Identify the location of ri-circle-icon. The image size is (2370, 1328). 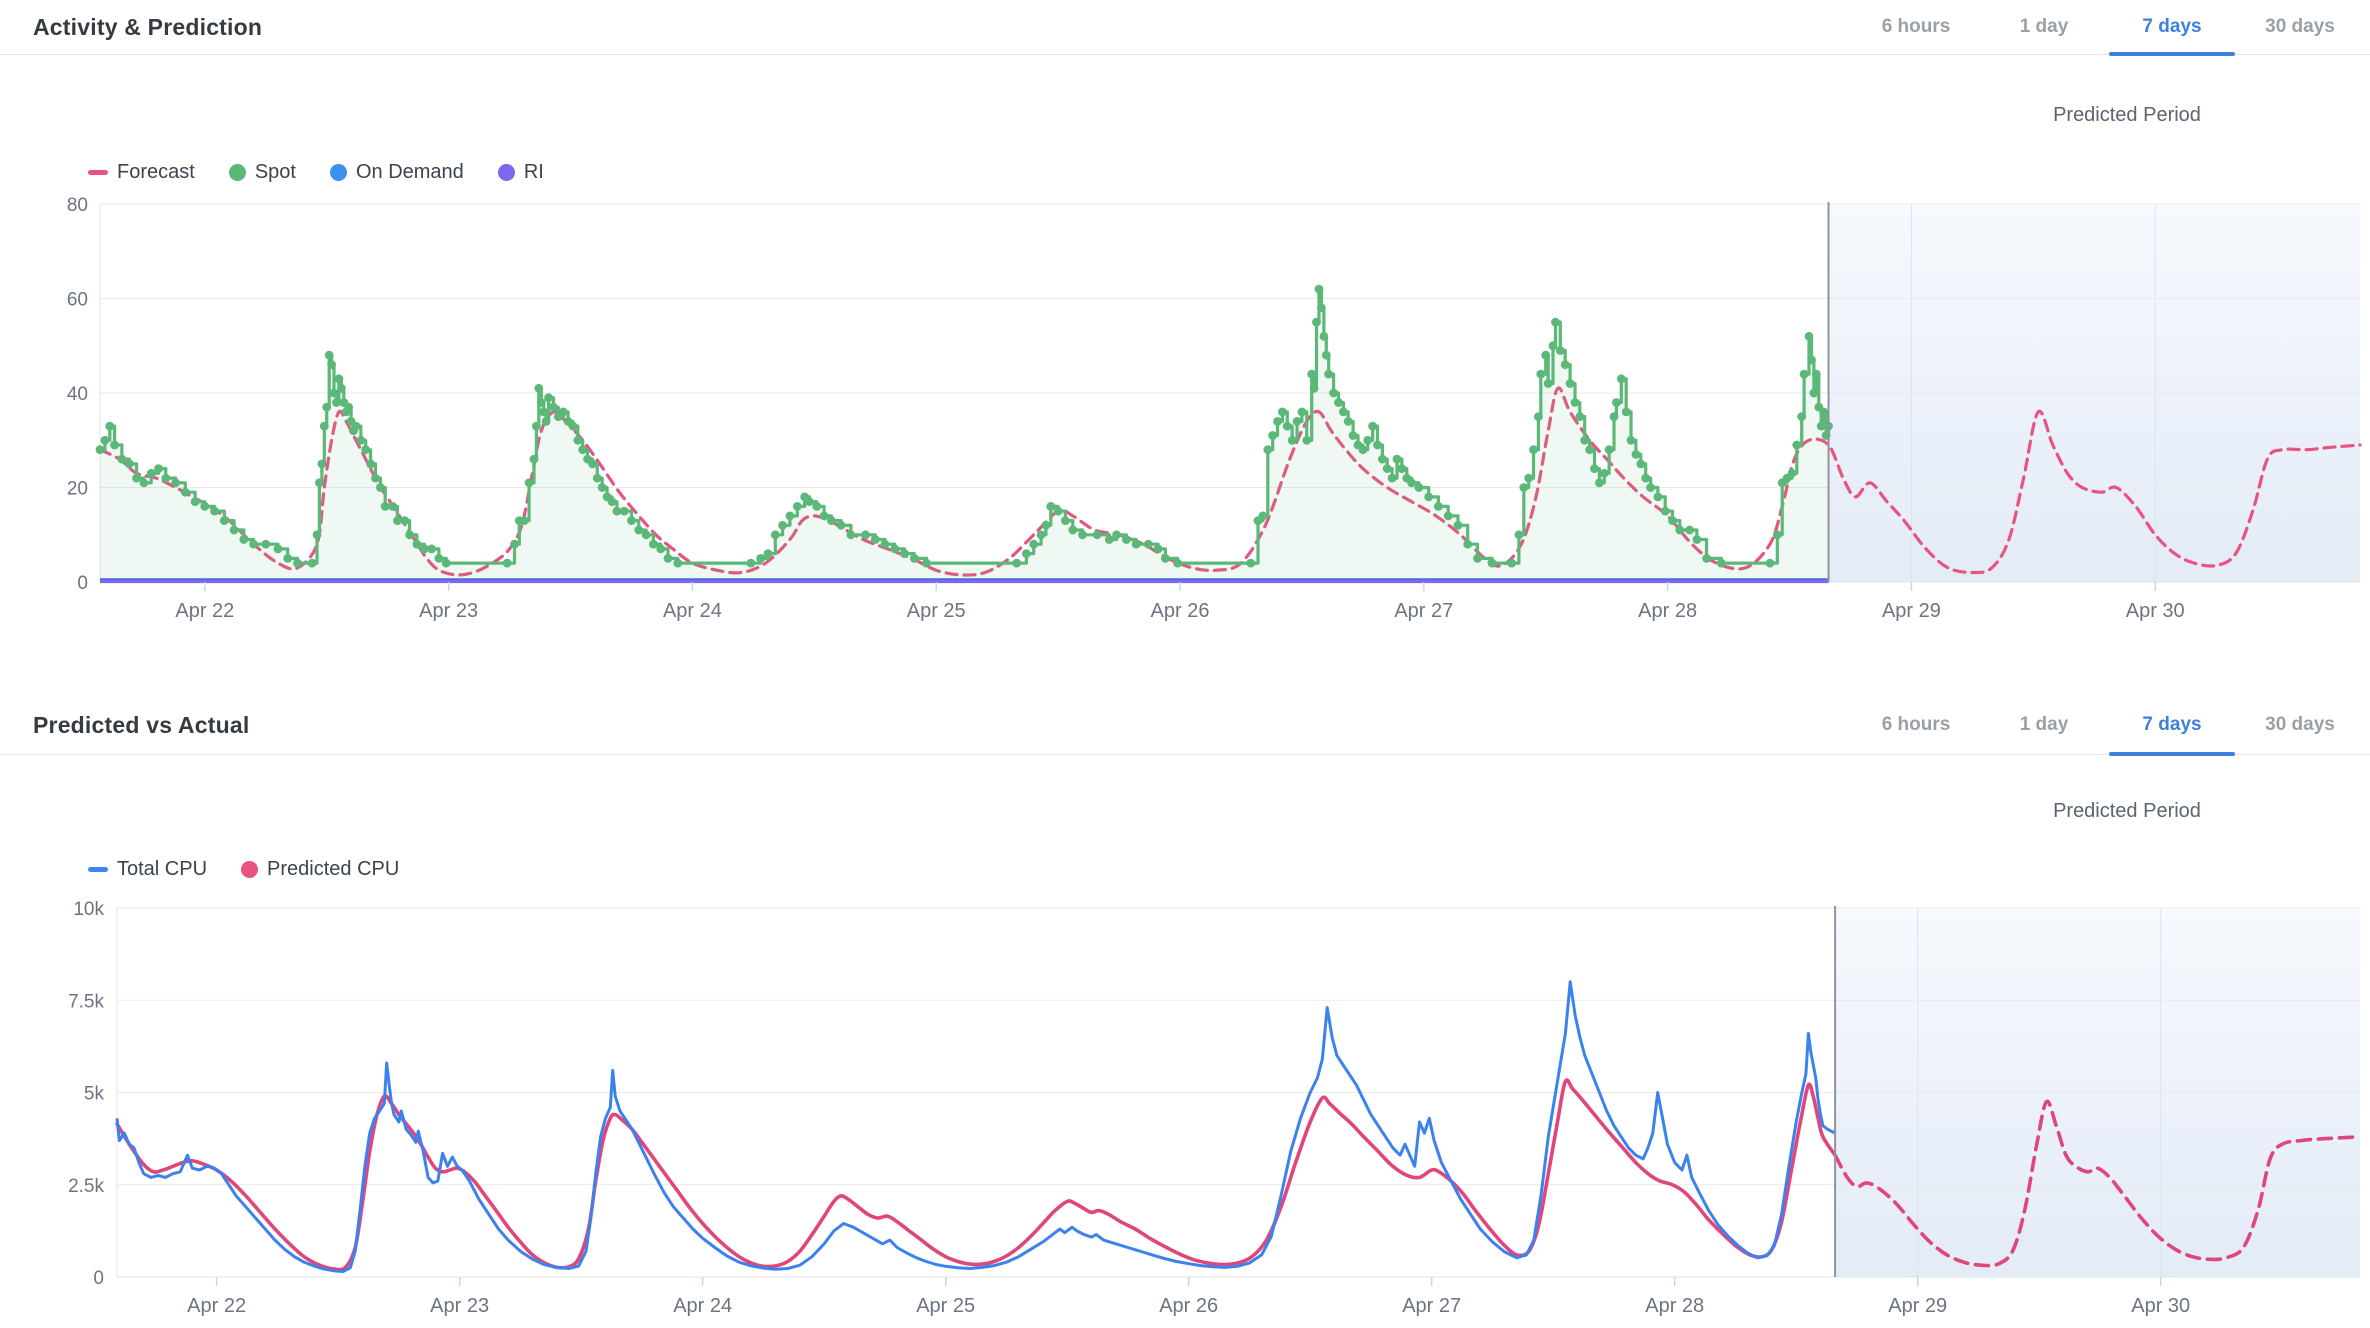
(506, 172).